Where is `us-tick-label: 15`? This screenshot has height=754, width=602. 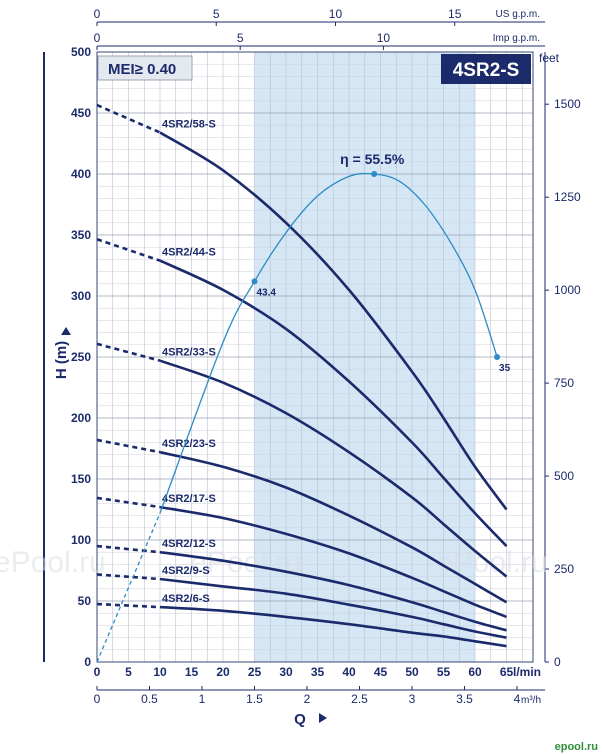
us-tick-label: 15 is located at coordinates (455, 14).